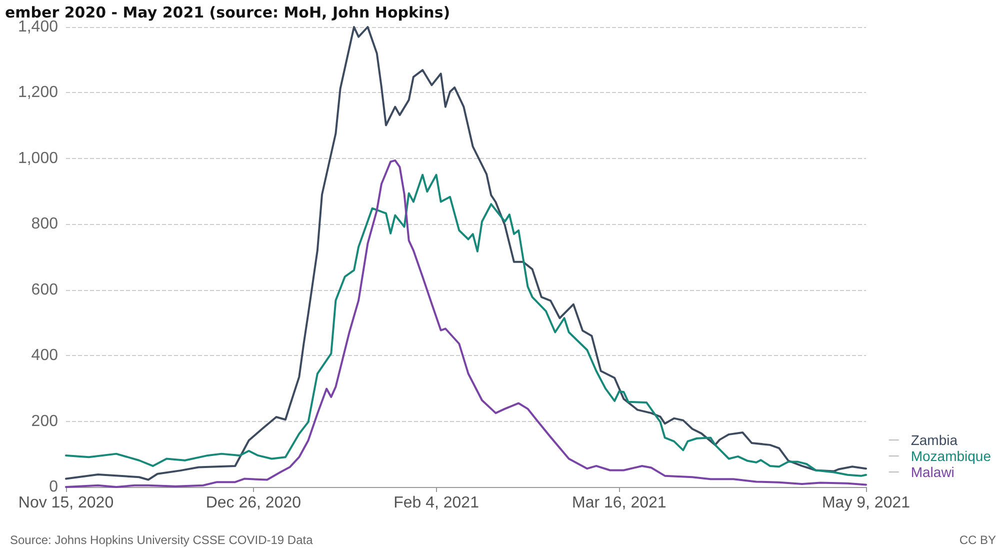 This screenshot has height=548, width=1000. I want to click on chart-title: ember 2020 - May 2021 (source: MoH, John Hopkins), so click(227, 13).